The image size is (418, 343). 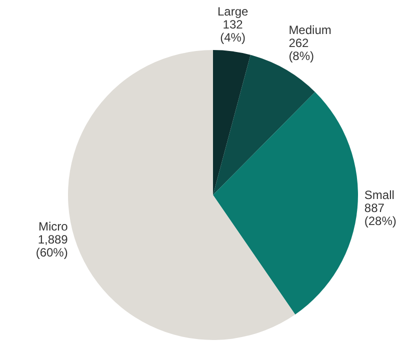 I want to click on slice-label: Small, so click(x=379, y=195).